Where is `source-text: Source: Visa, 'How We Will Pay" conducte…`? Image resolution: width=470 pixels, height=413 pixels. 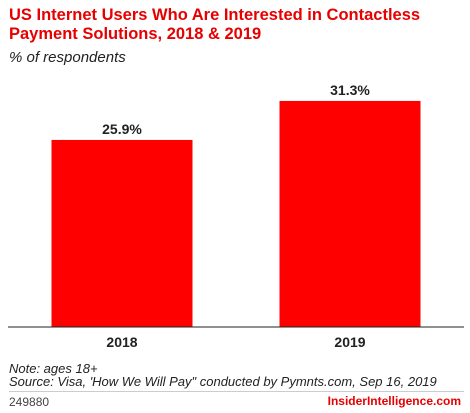
source-text: Source: Visa, 'How We Will Pay" conducte… is located at coordinates (223, 381).